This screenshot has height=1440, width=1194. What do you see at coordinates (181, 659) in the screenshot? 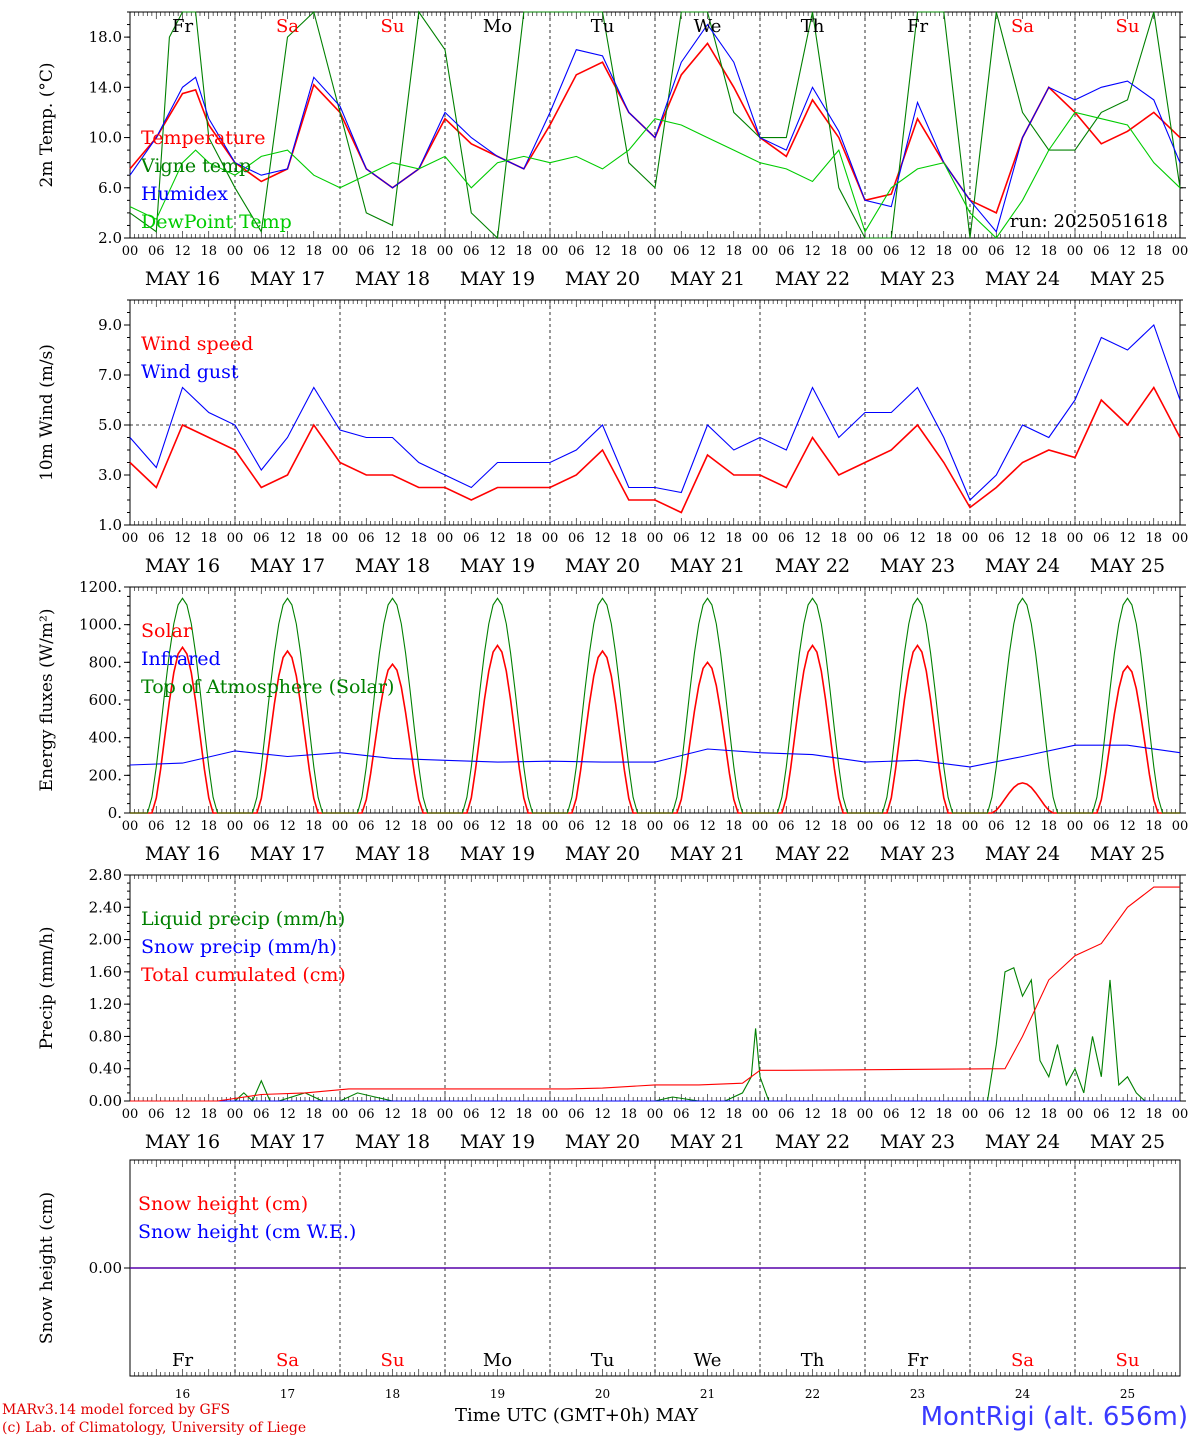
I see `energy-legend-entry: Infrared` at bounding box center [181, 659].